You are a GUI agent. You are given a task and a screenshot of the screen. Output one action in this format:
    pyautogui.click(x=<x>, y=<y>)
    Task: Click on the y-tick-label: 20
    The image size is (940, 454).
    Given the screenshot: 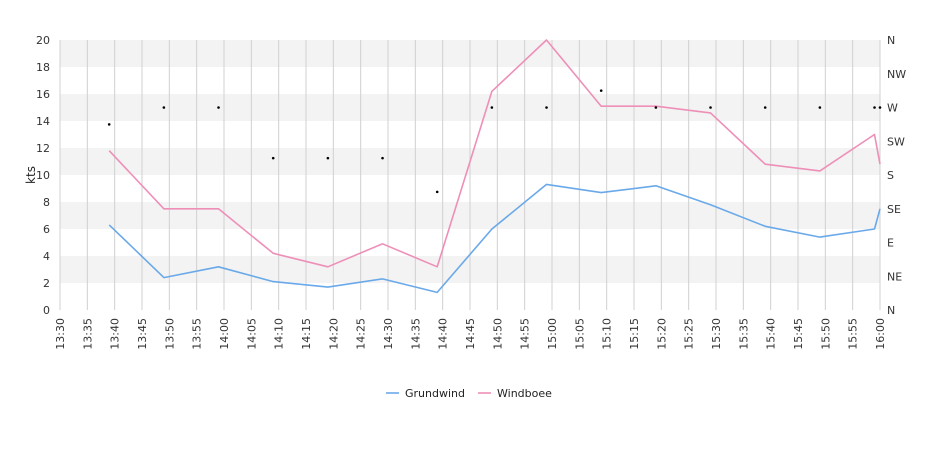 What is the action you would take?
    pyautogui.click(x=43, y=40)
    